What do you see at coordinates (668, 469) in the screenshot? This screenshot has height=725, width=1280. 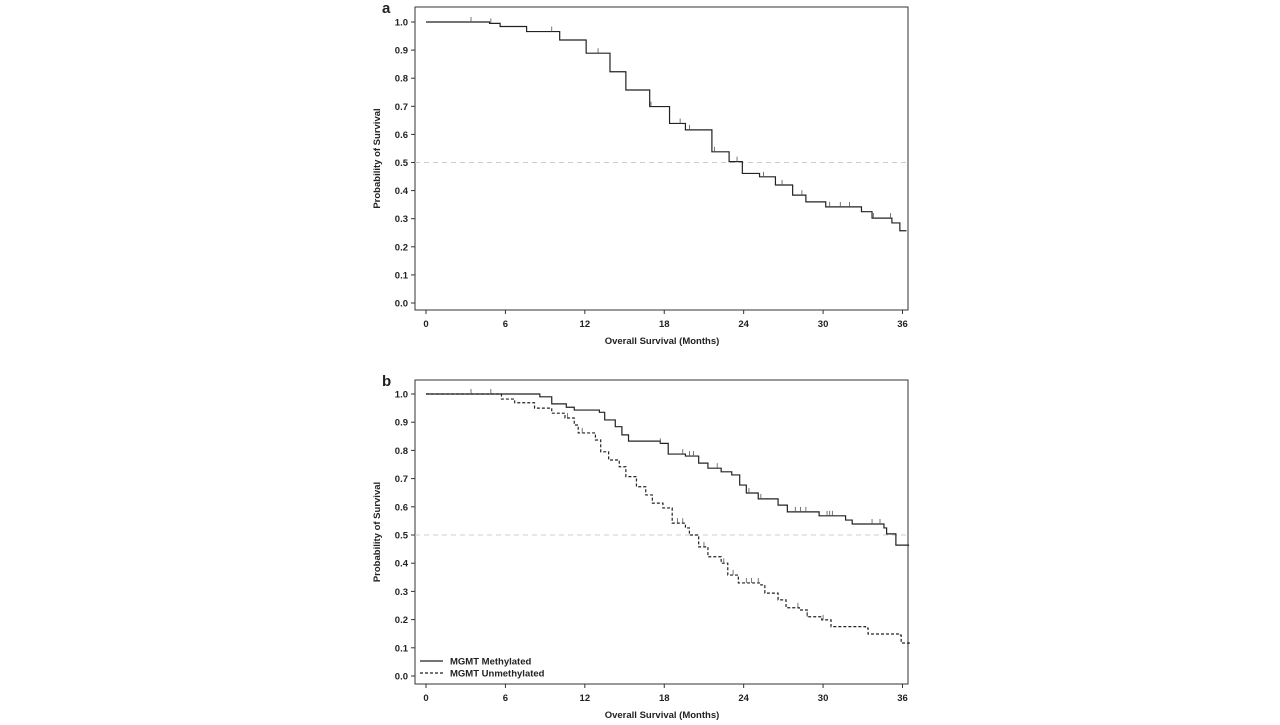 I see `survival-curve-mgmt-methylated` at bounding box center [668, 469].